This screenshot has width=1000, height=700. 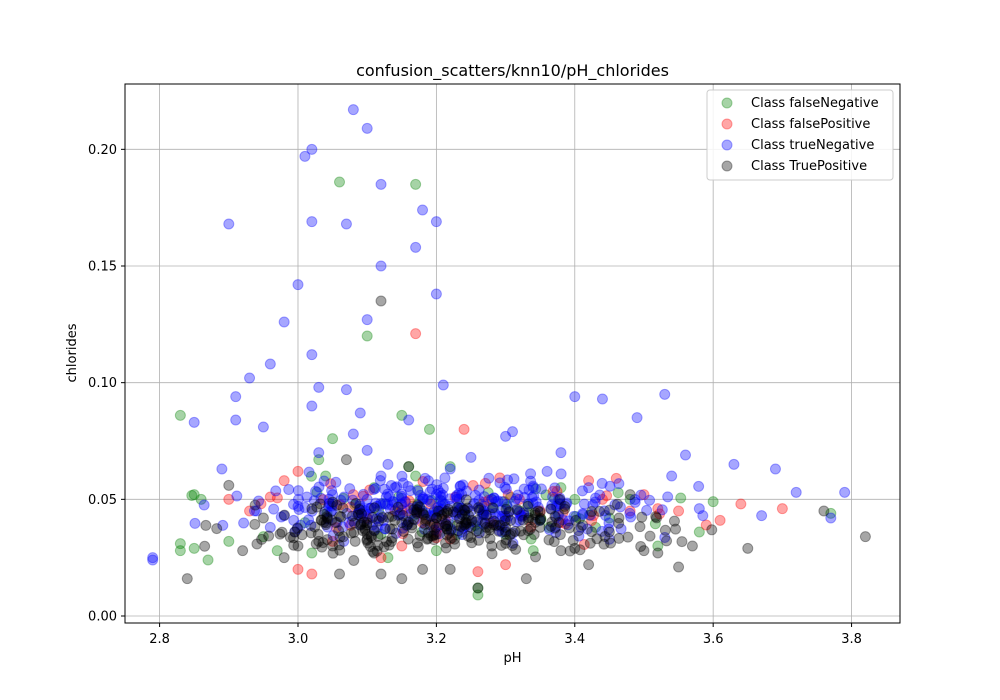 I want to click on x-tick-label: 3.2, so click(x=436, y=639).